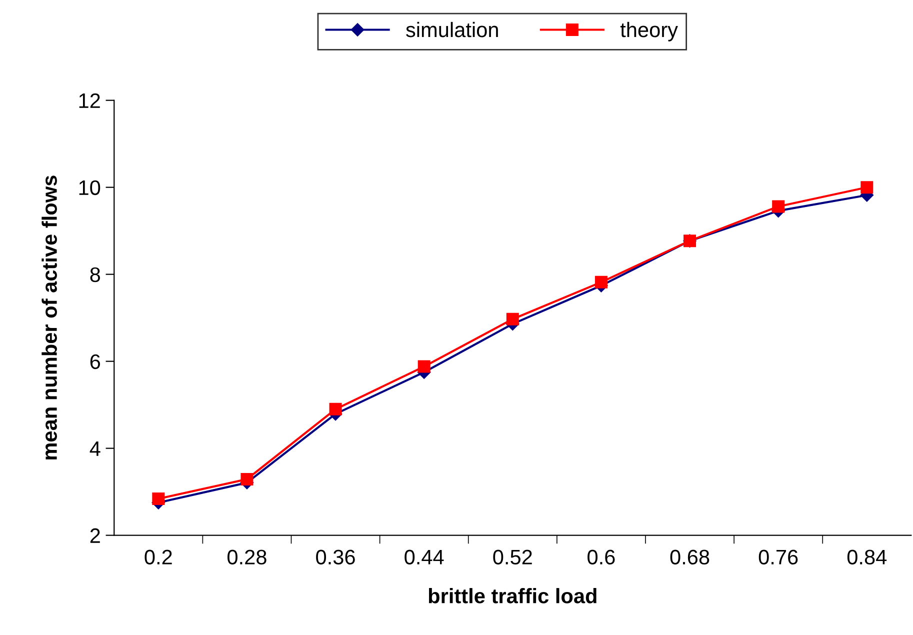 The height and width of the screenshot is (635, 913). What do you see at coordinates (690, 557) in the screenshot?
I see `x-tick-label: 0.68` at bounding box center [690, 557].